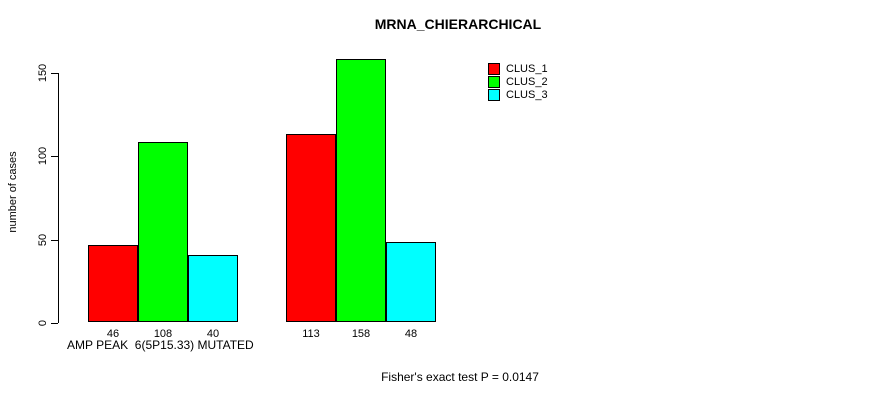  I want to click on legend-item-clus_3: CLUS_3, so click(518, 94).